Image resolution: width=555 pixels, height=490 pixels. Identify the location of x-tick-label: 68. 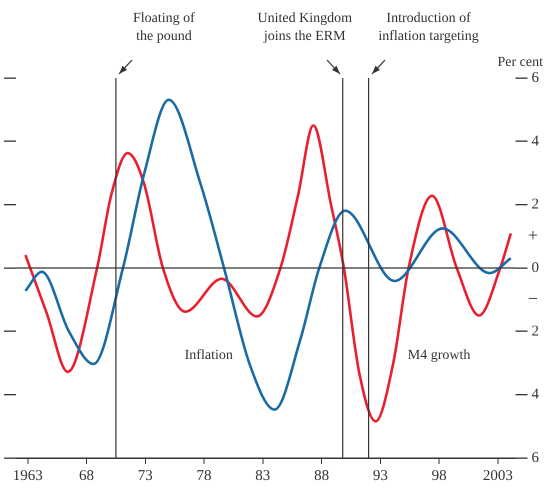
(86, 476).